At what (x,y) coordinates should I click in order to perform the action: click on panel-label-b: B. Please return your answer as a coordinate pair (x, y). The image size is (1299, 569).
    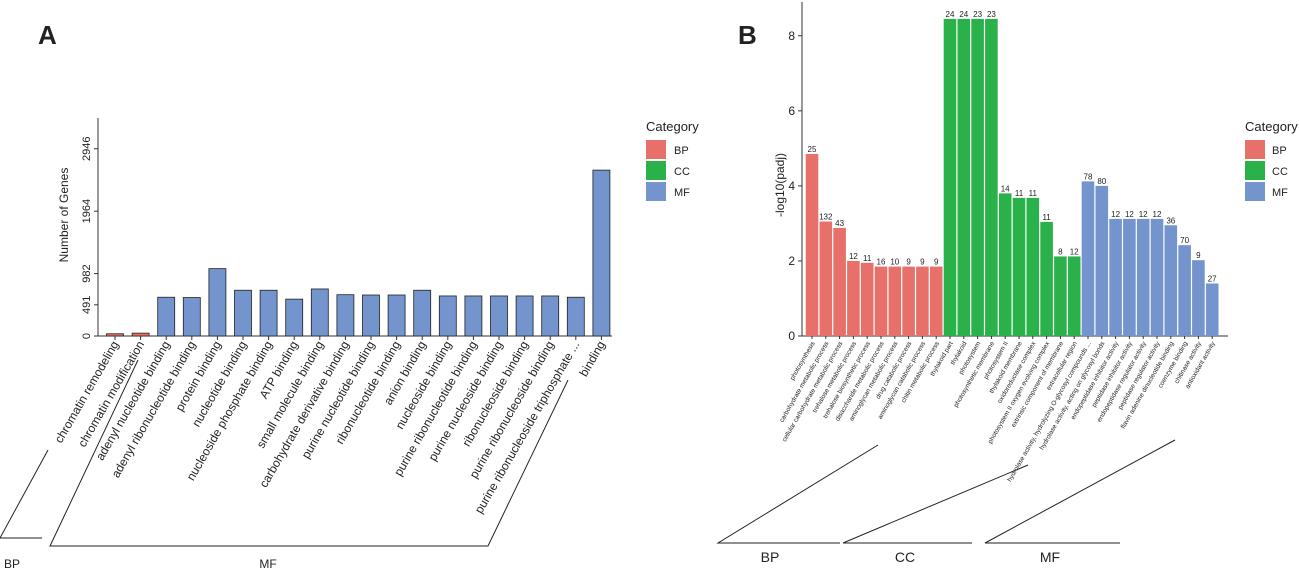
    Looking at the image, I should click on (747, 35).